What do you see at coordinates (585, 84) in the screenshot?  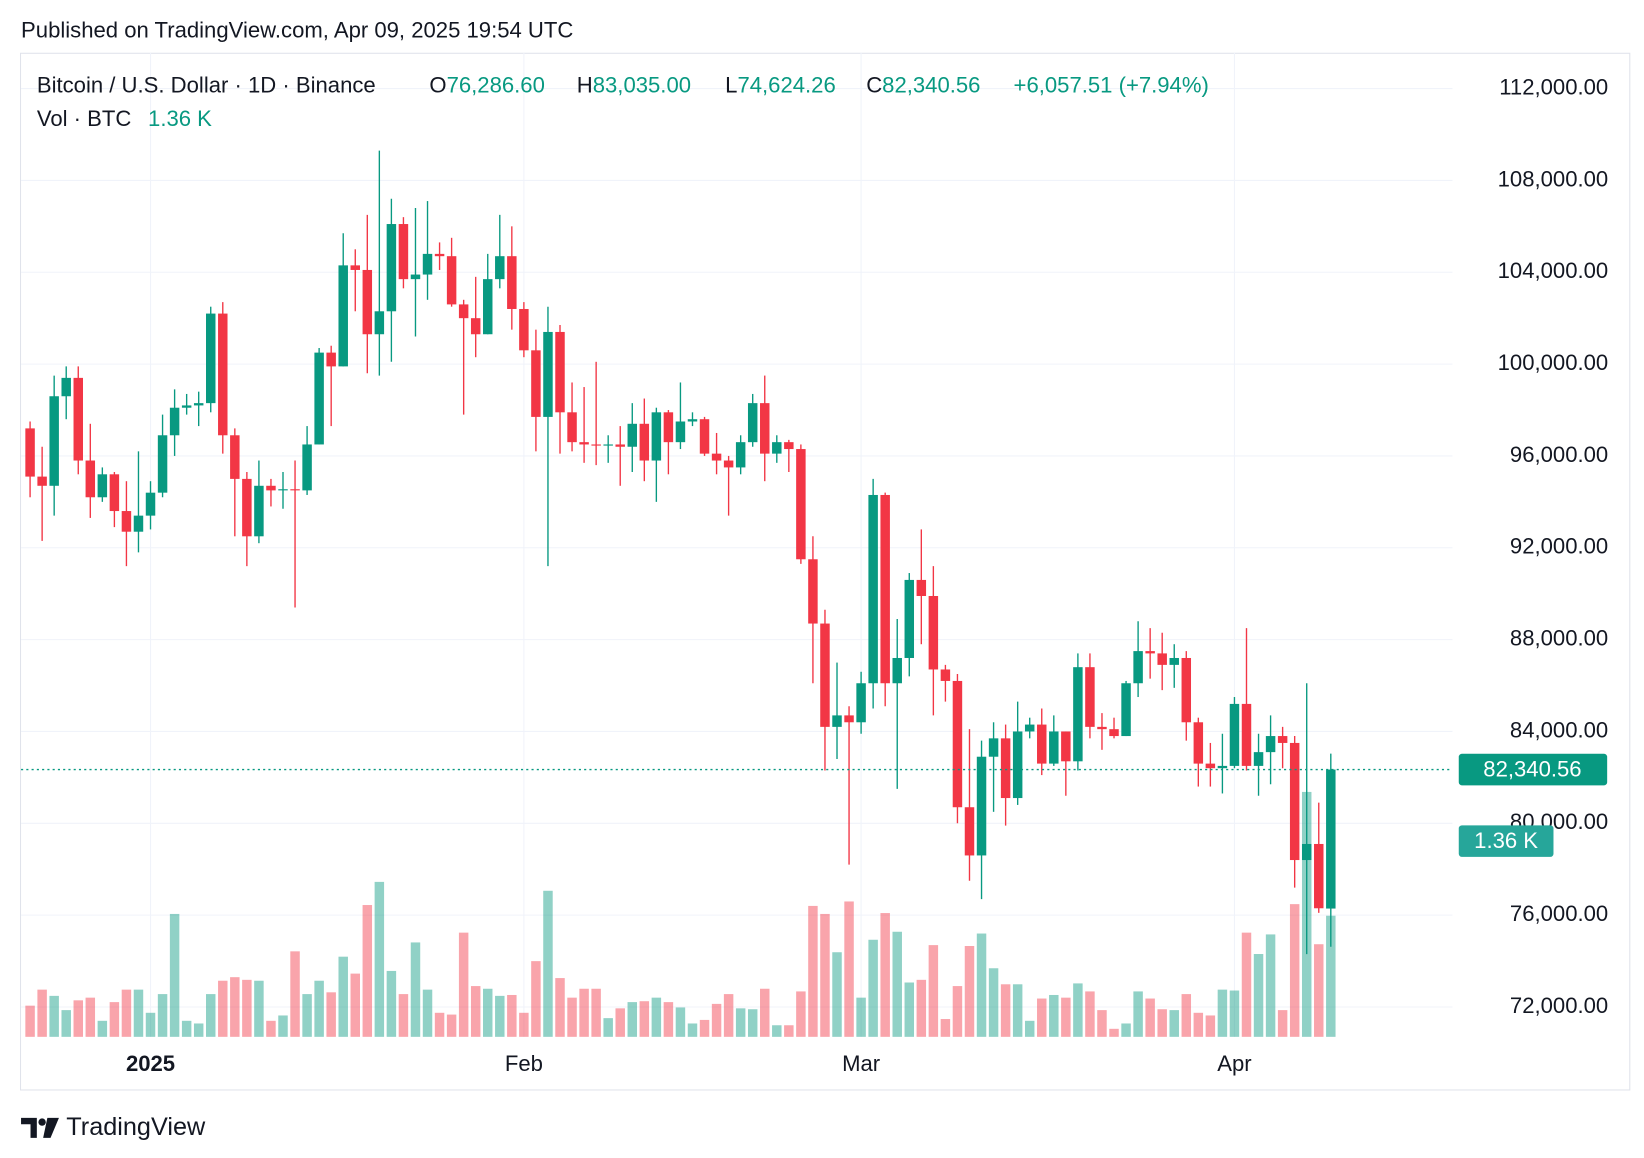 I see `legend-key: H` at bounding box center [585, 84].